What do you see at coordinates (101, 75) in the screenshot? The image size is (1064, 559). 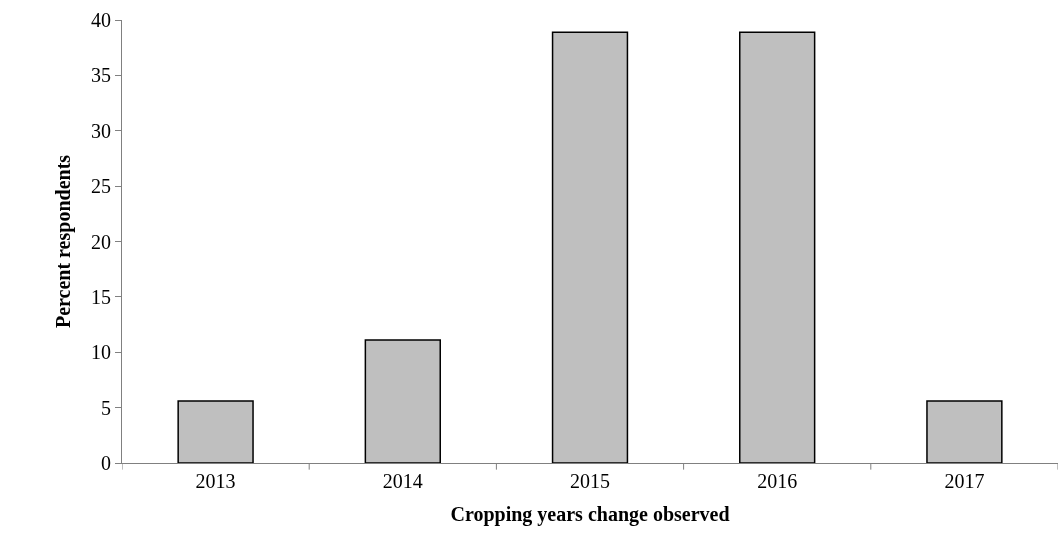 I see `y-tick-label: 35` at bounding box center [101, 75].